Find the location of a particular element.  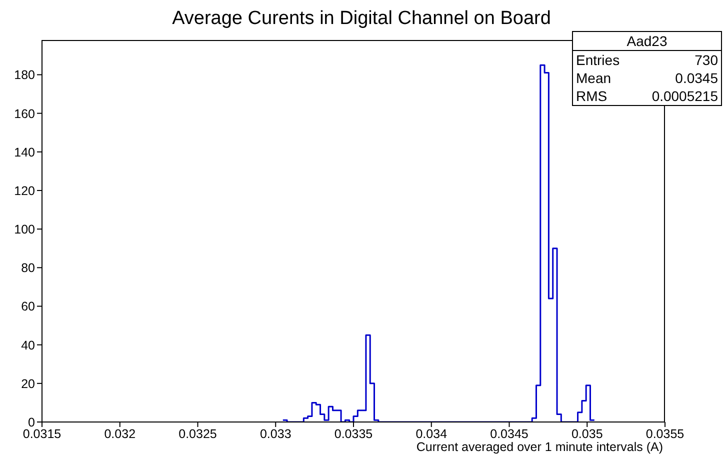

x-tick-label: 0.035 is located at coordinates (587, 433).